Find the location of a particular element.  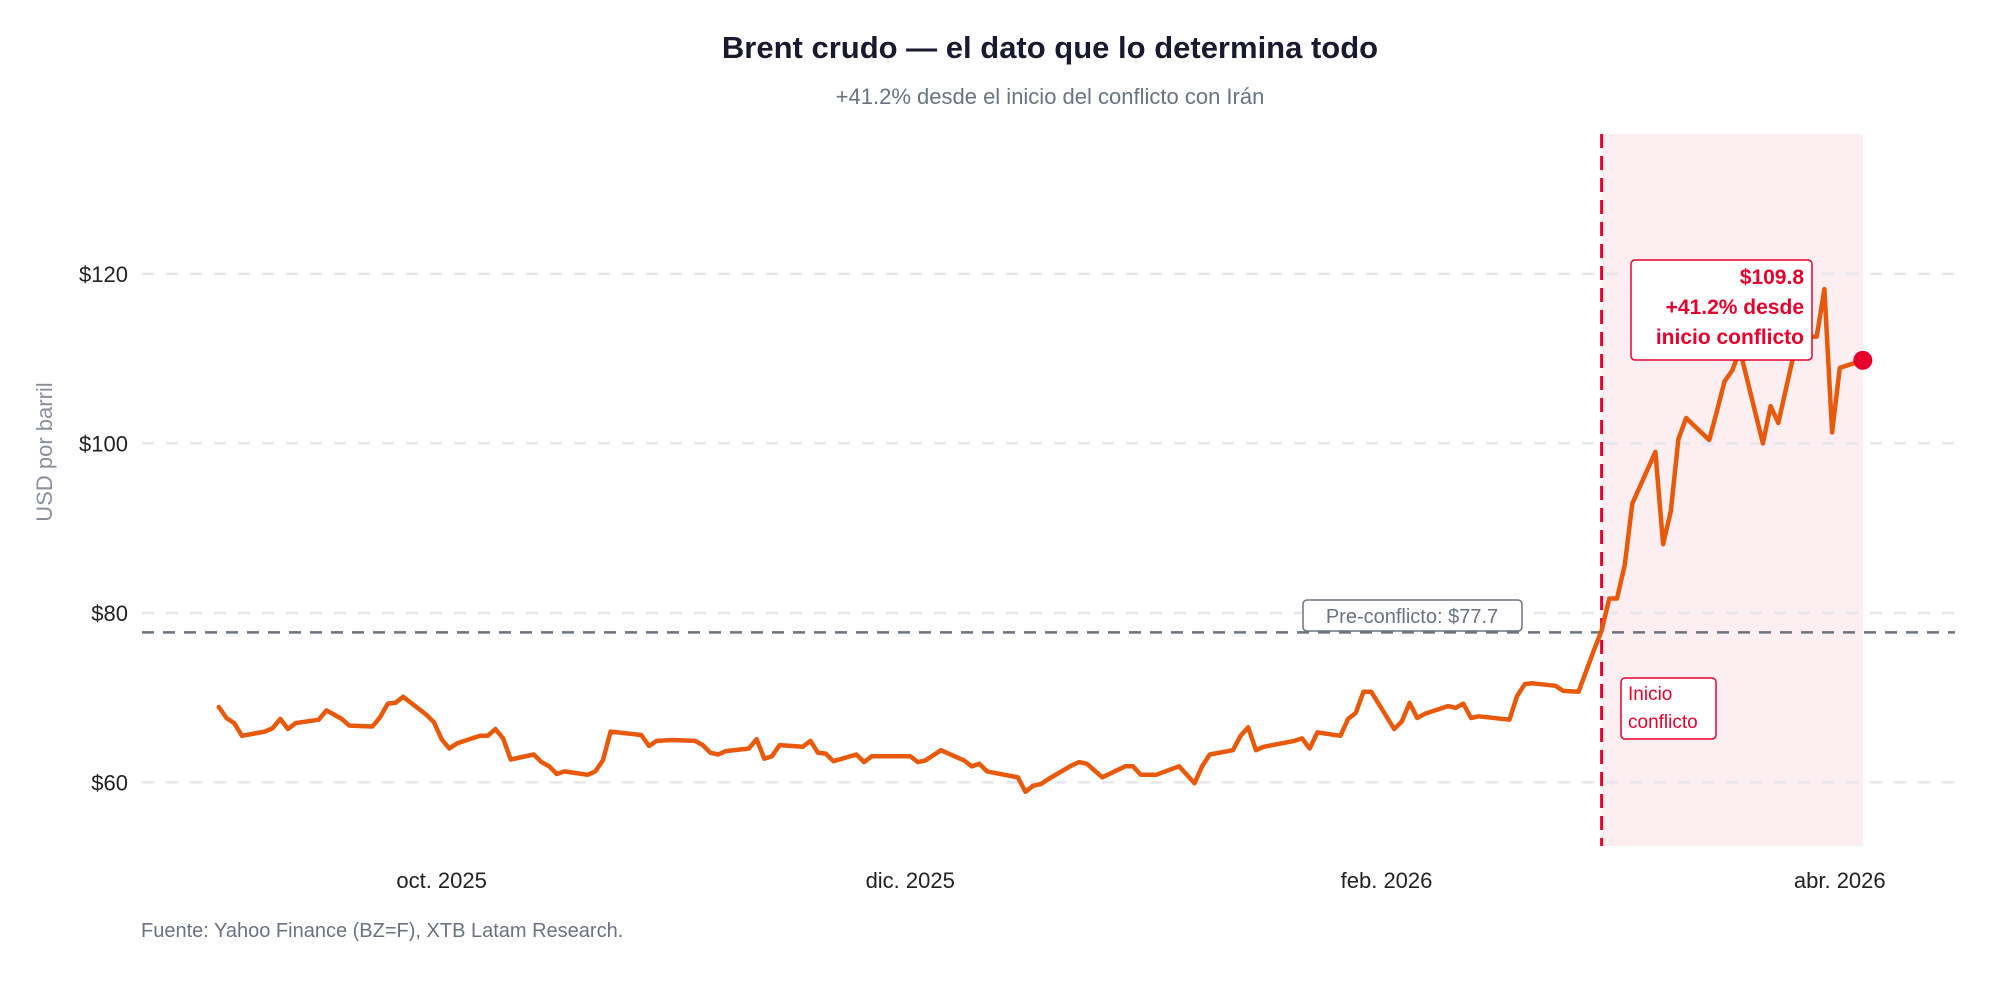

y-tick-label: $60 is located at coordinates (109, 782).